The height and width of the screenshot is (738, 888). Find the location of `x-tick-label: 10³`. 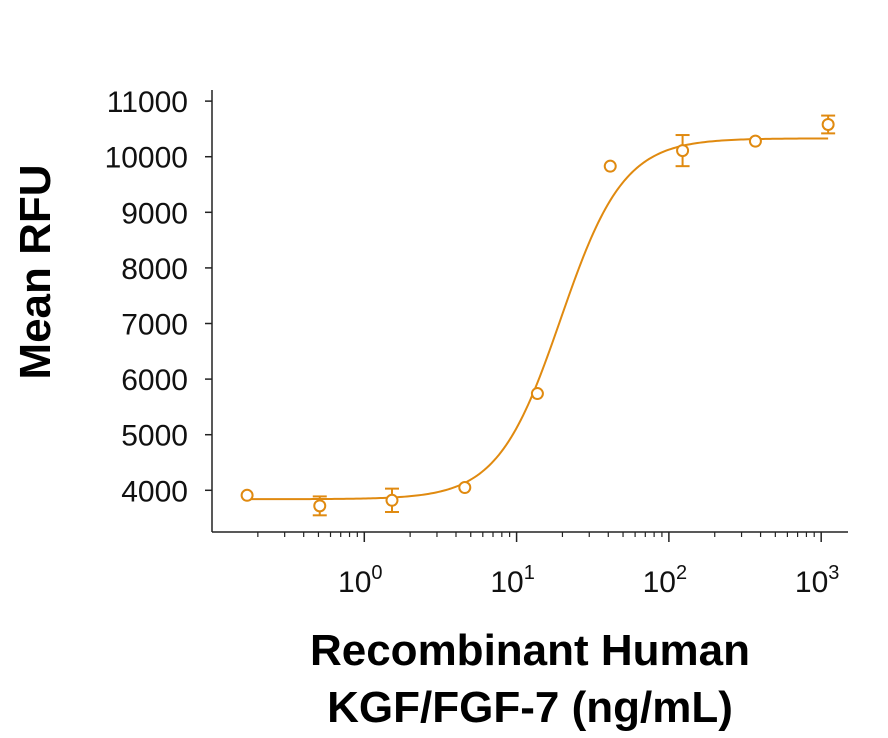

x-tick-label: 10³ is located at coordinates (817, 580).